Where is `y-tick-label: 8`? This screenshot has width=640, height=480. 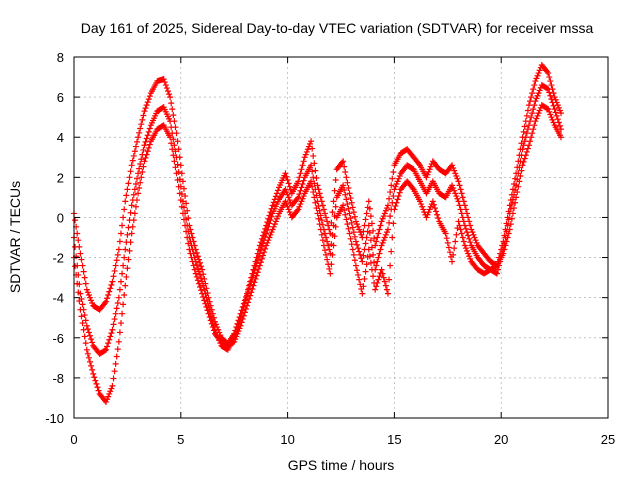
y-tick-label: 8 is located at coordinates (60, 57).